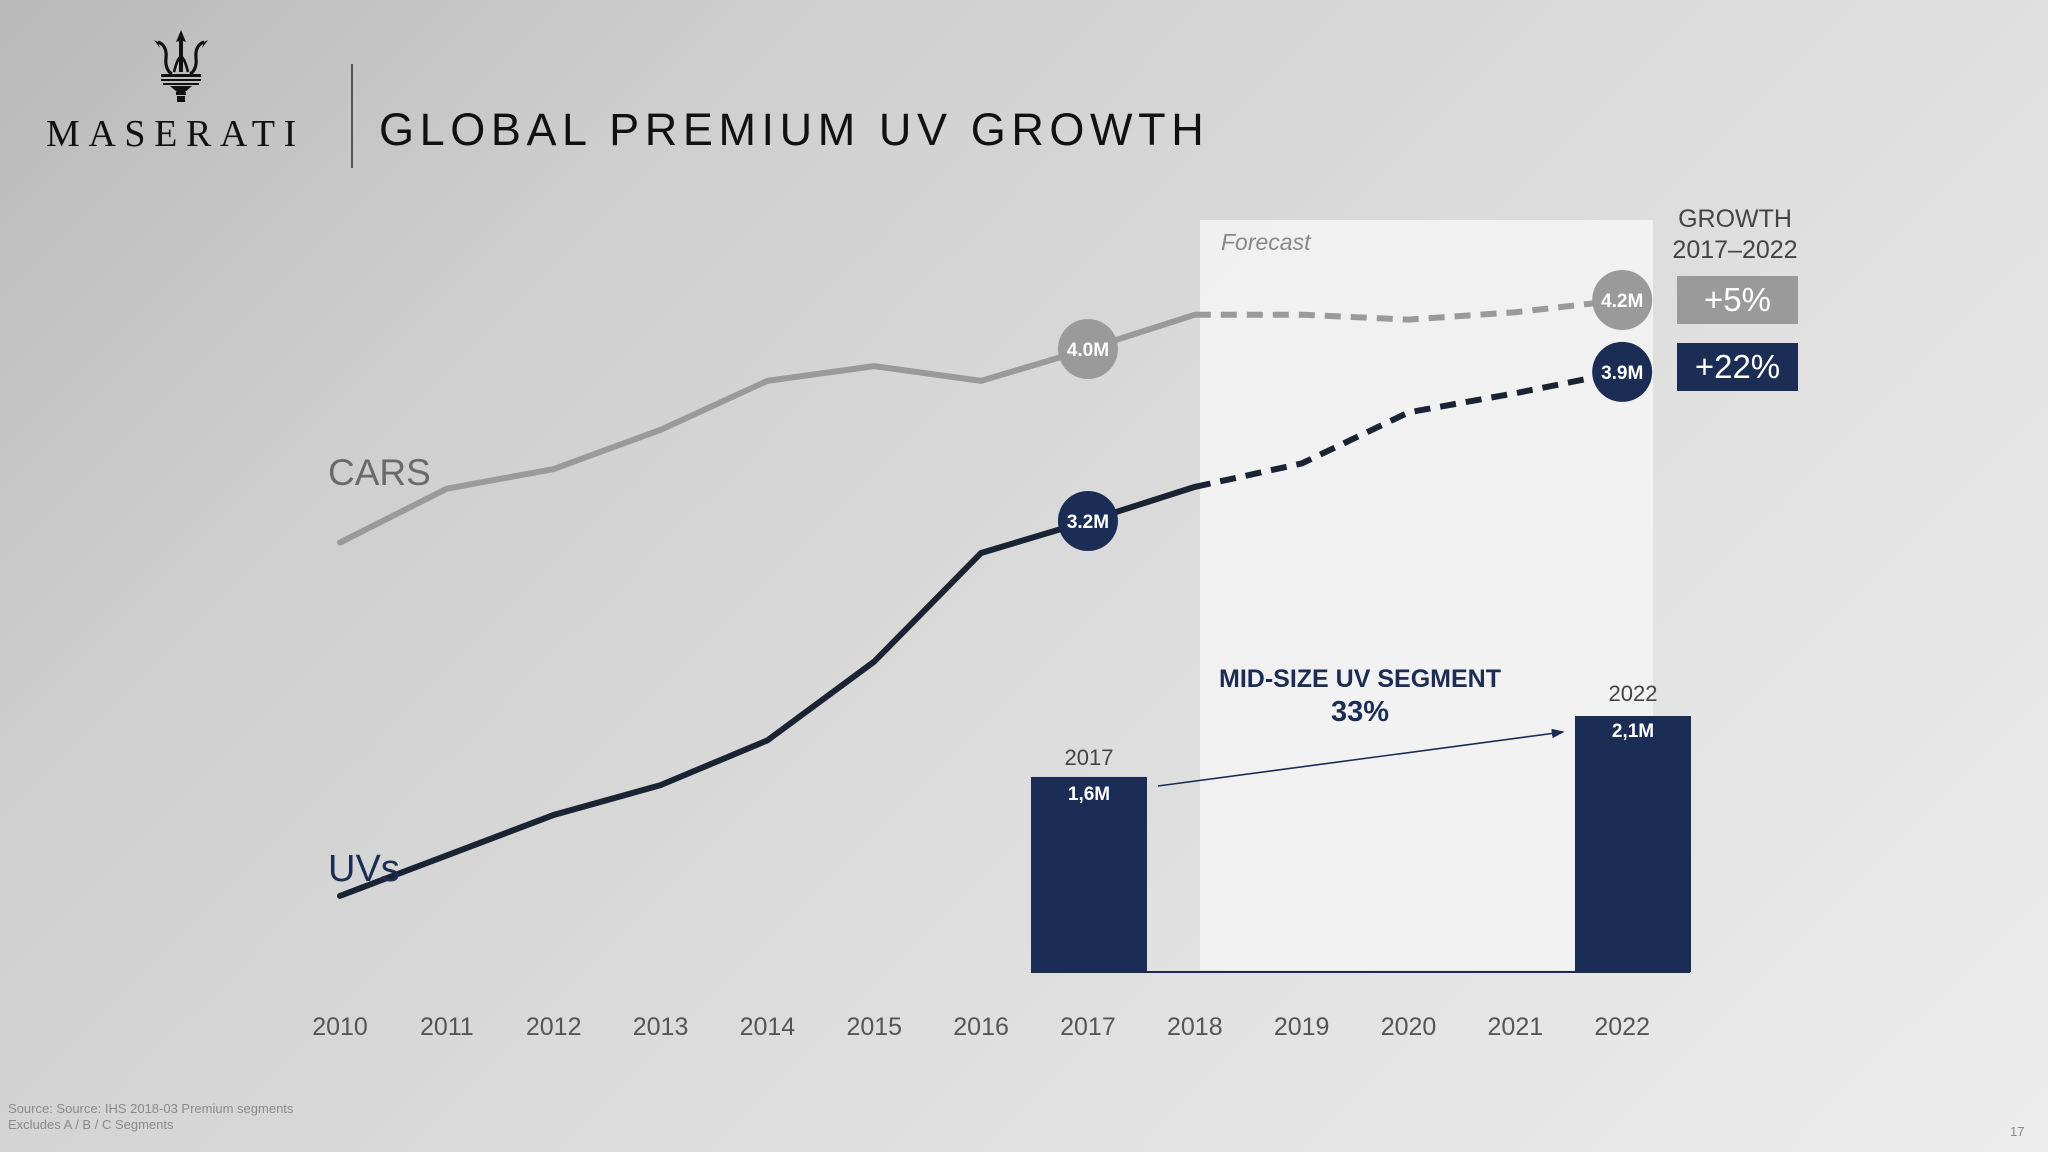 Image resolution: width=2048 pixels, height=1152 pixels. I want to click on marker-uvs-2022, so click(1622, 371).